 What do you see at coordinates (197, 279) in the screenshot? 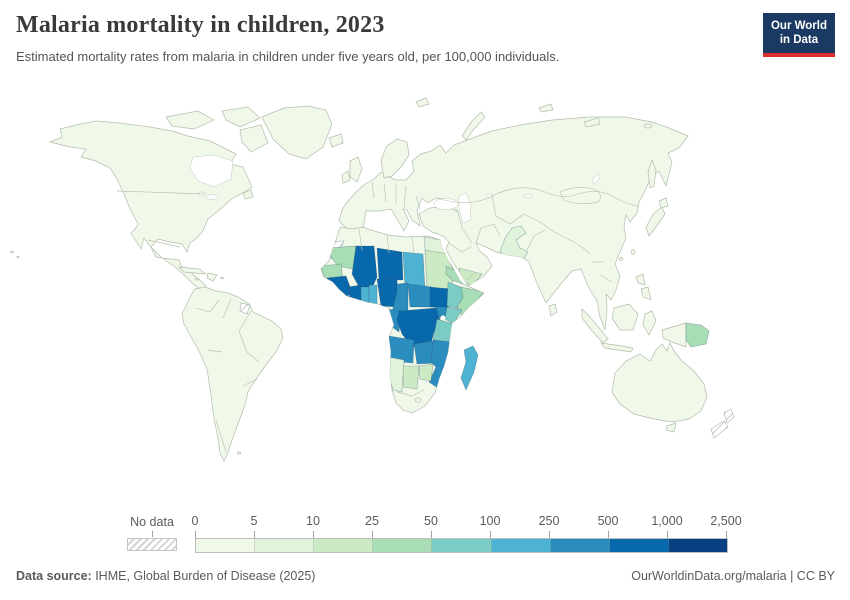
I see `map-region-jamaica` at bounding box center [197, 279].